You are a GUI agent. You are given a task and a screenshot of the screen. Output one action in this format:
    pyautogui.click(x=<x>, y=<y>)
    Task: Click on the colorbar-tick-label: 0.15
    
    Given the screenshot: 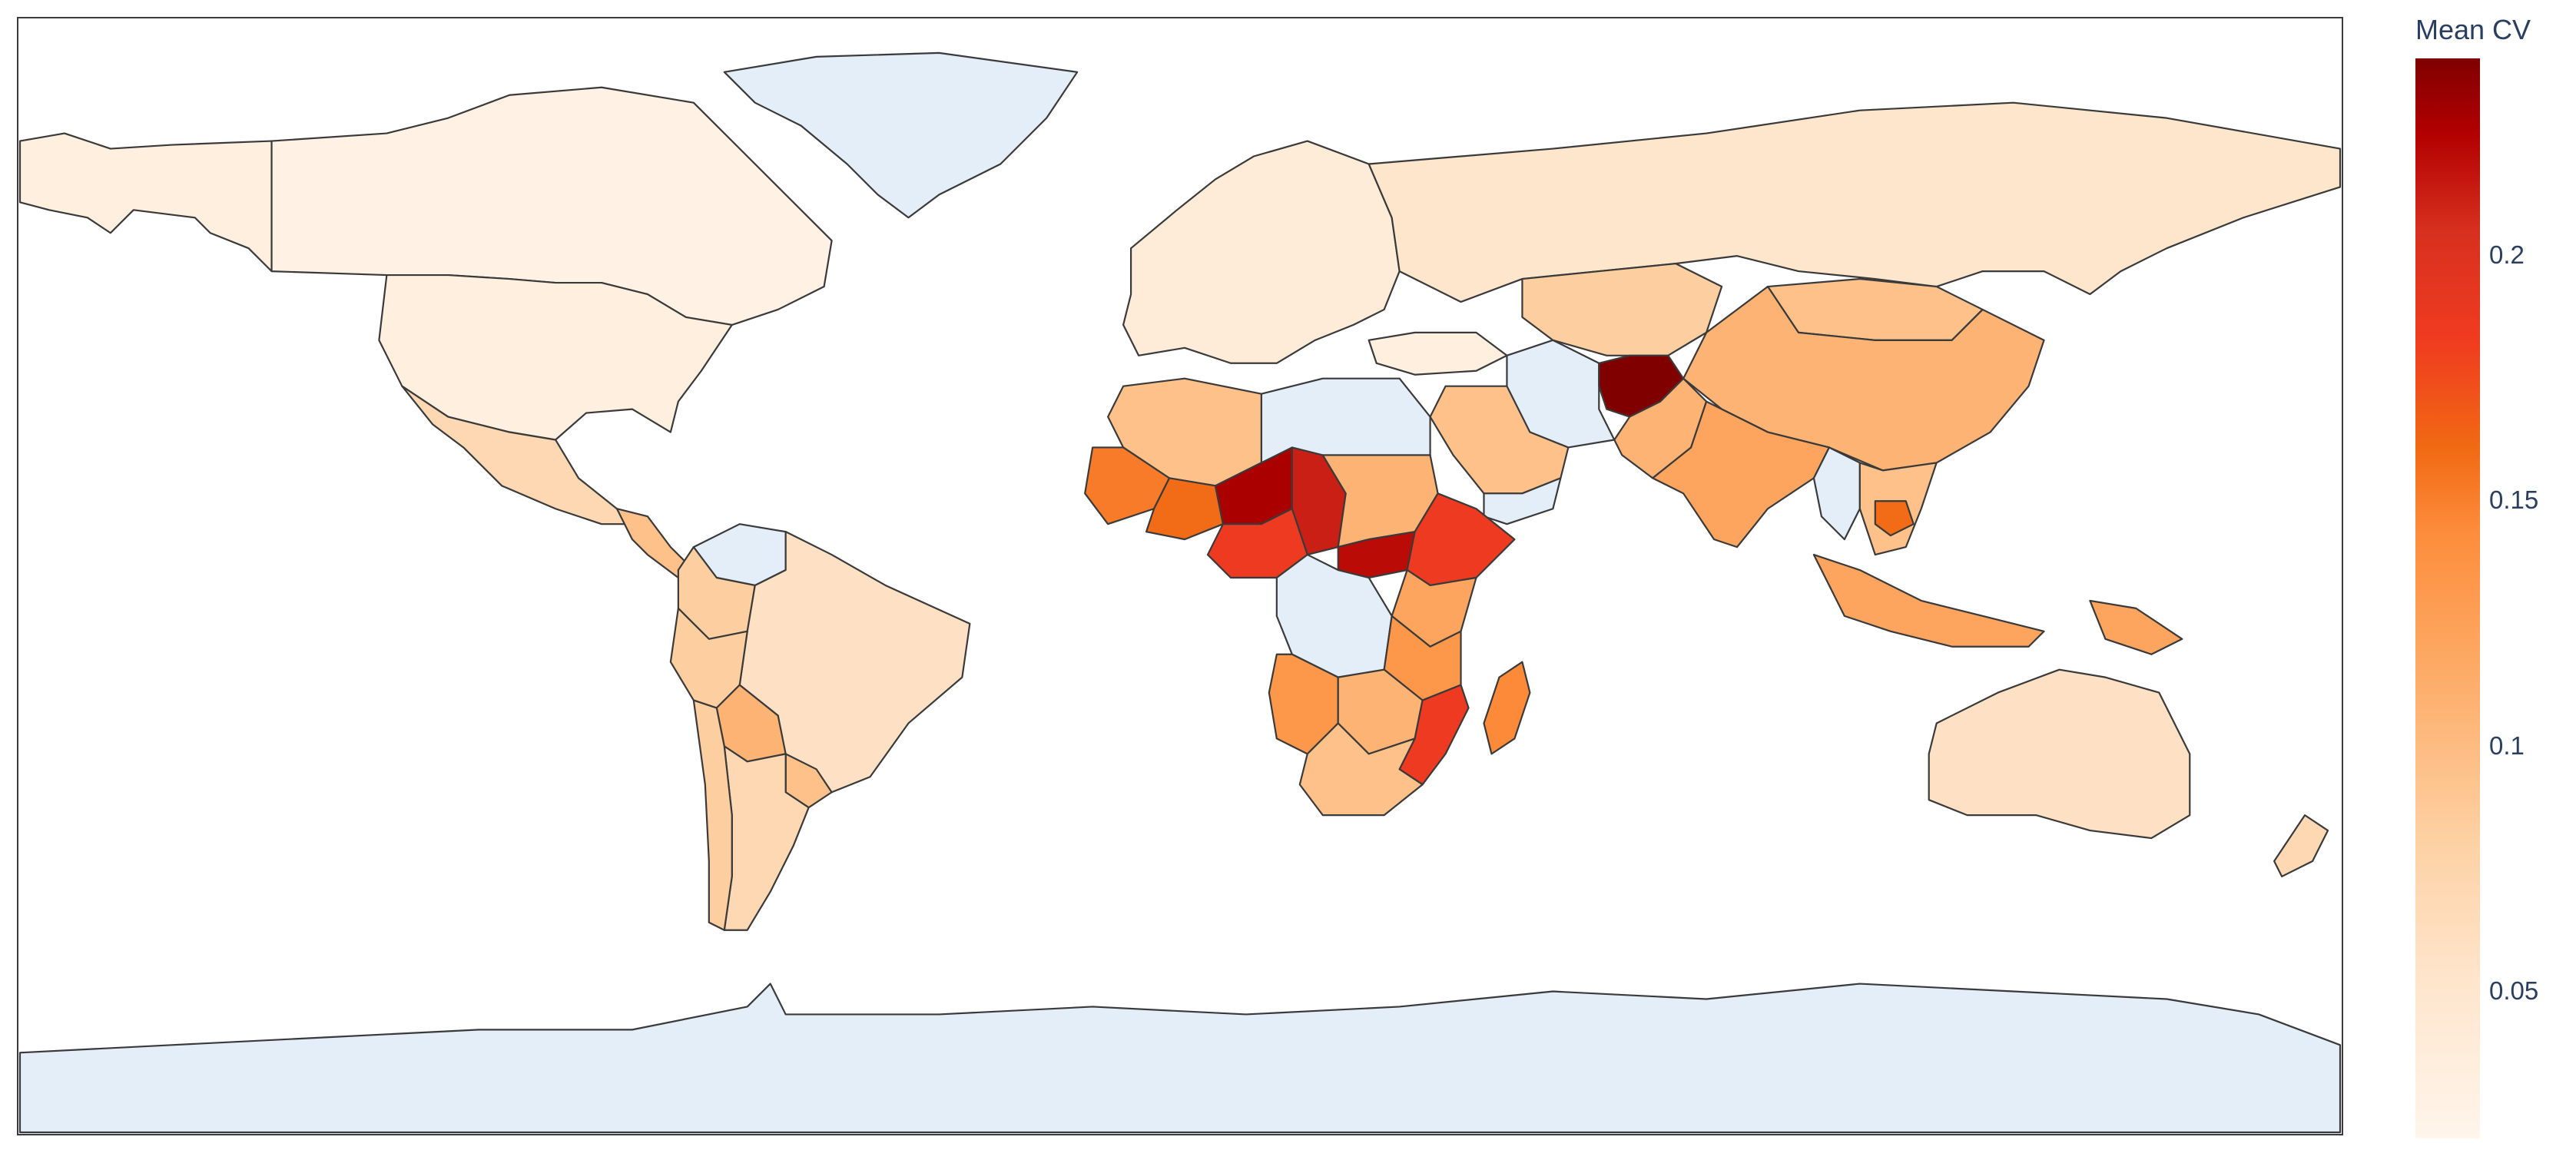 What is the action you would take?
    pyautogui.click(x=2514, y=501)
    